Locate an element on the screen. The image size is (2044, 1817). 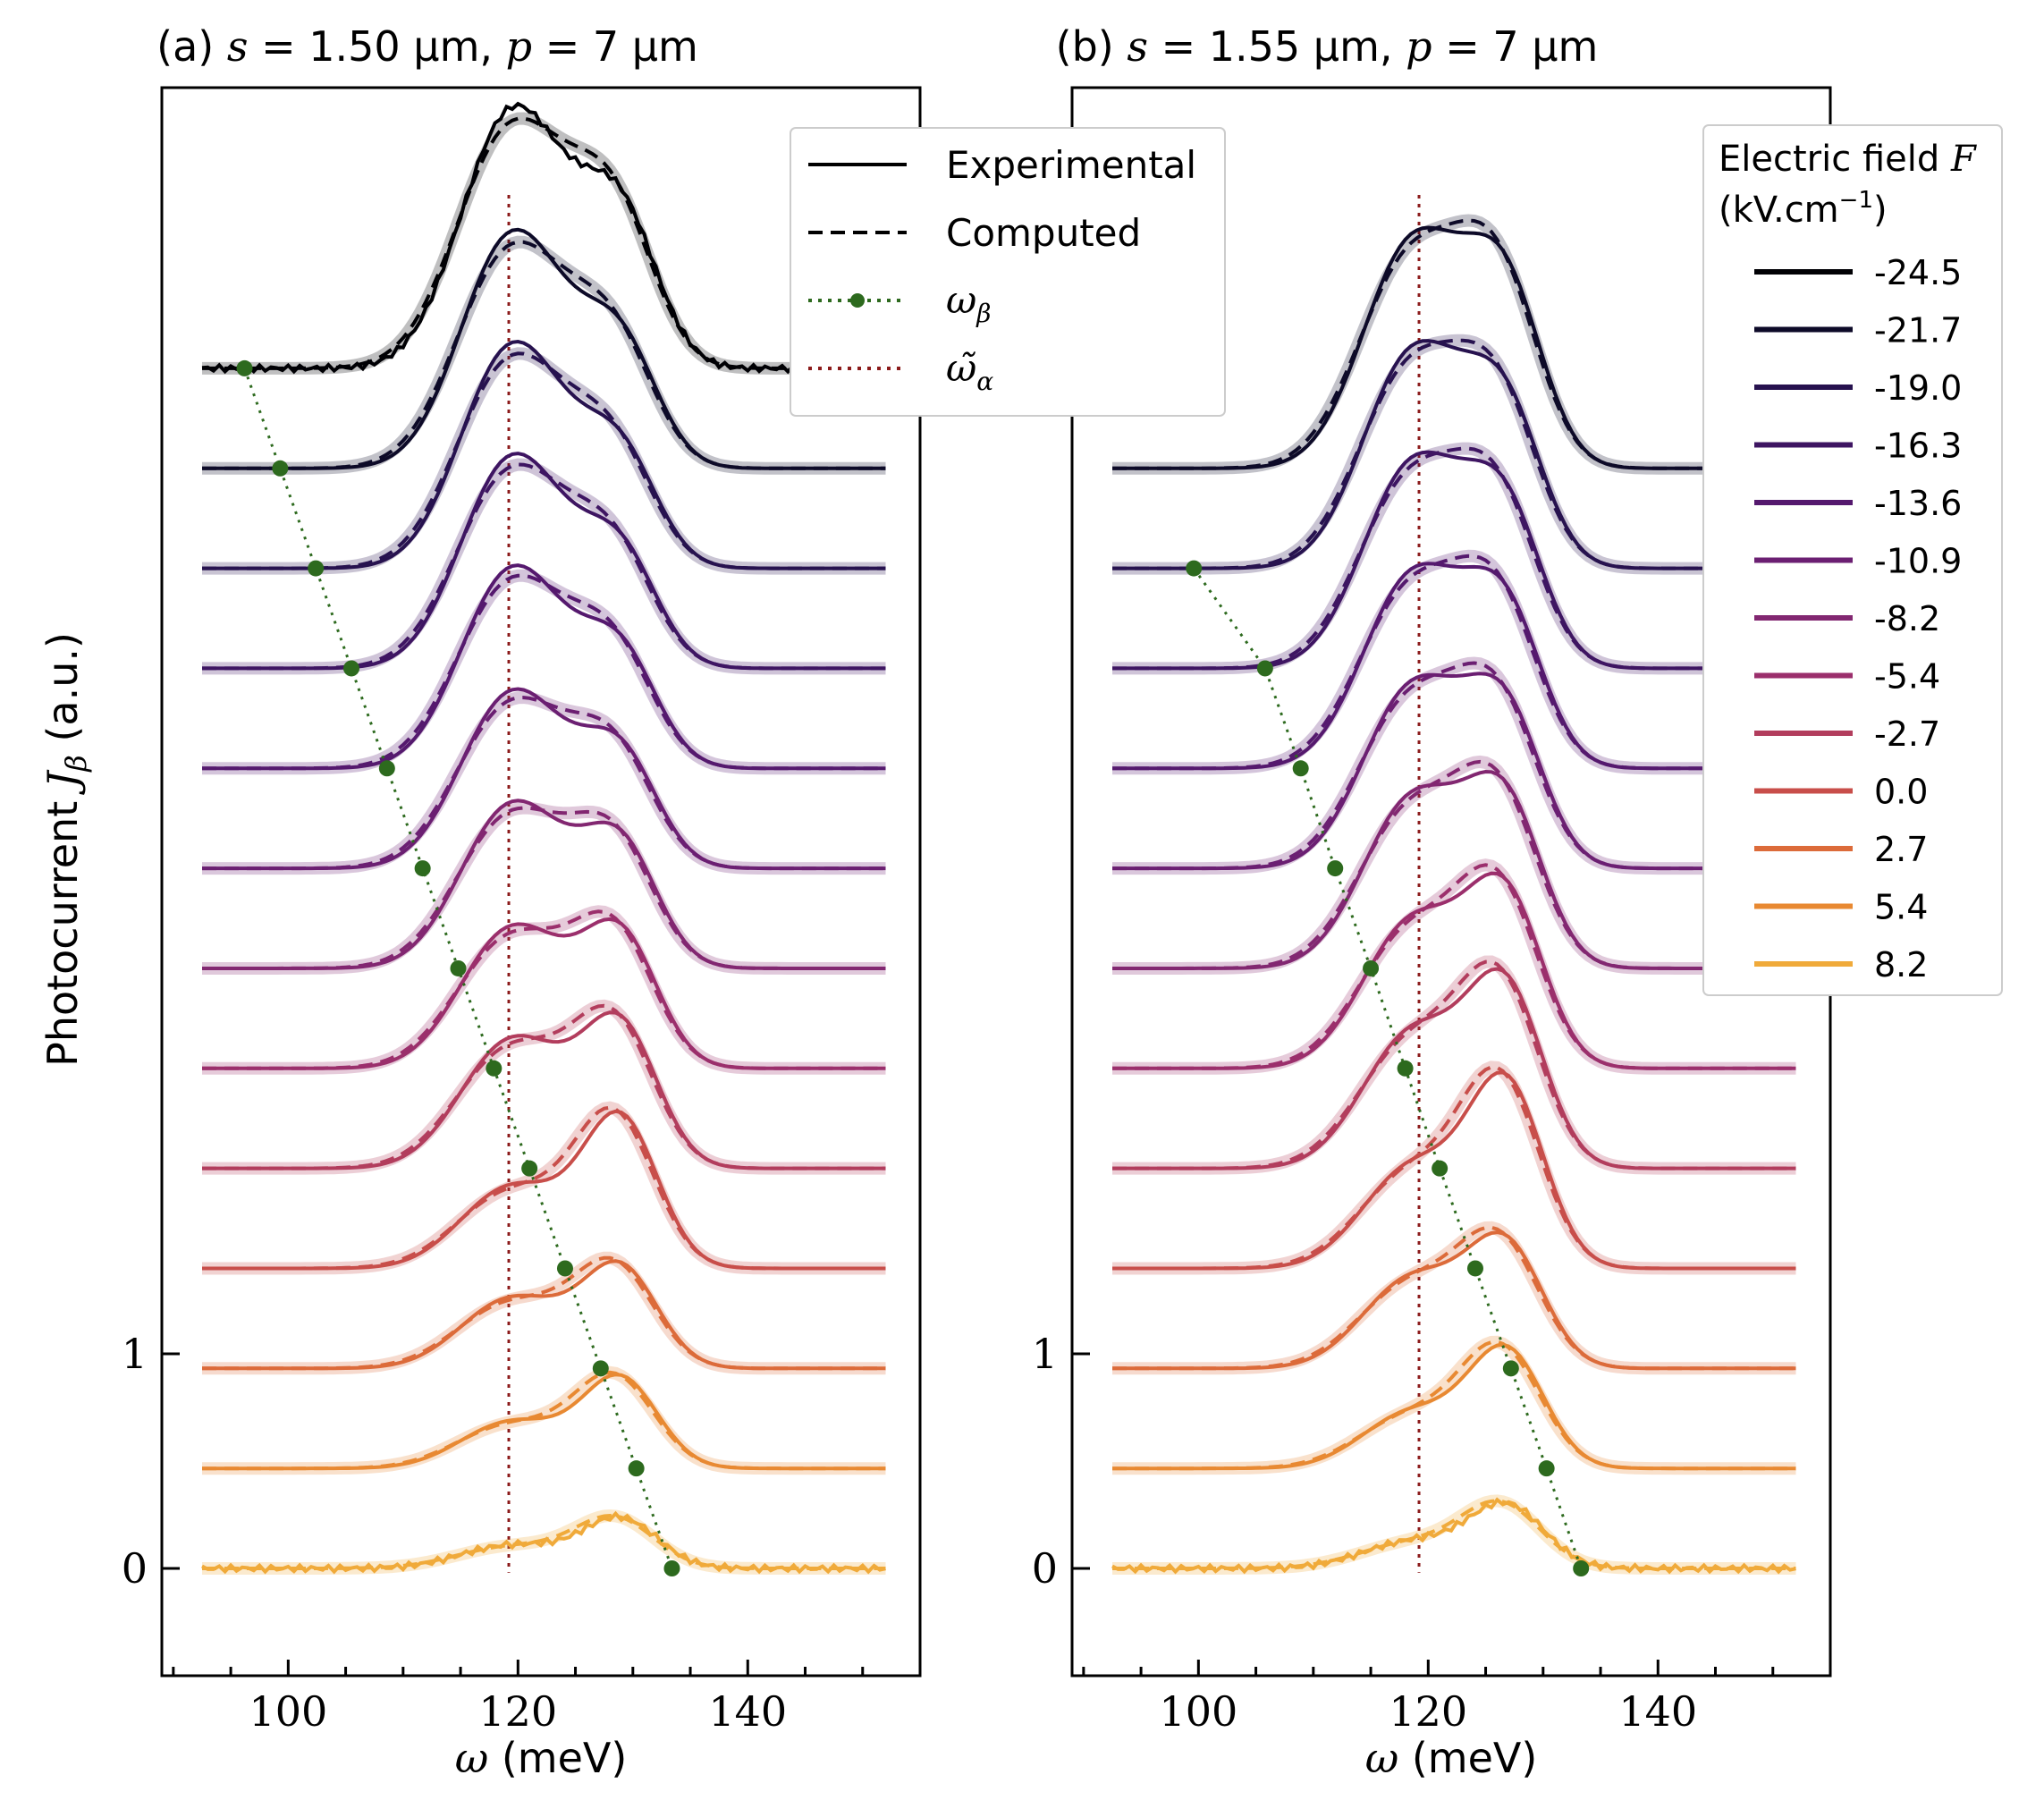
legend-field-label: 8.2 is located at coordinates (1901, 965).